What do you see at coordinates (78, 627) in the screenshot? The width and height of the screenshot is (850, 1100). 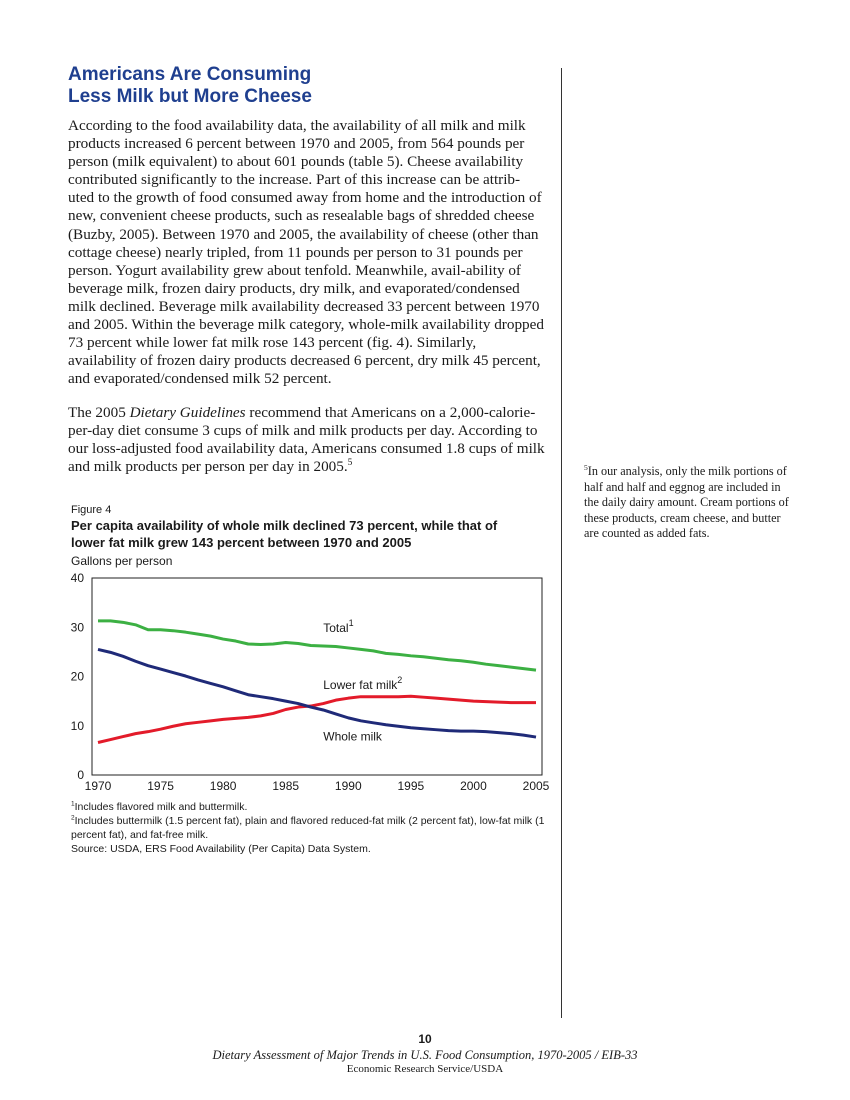 I see `y-tick-label: 30` at bounding box center [78, 627].